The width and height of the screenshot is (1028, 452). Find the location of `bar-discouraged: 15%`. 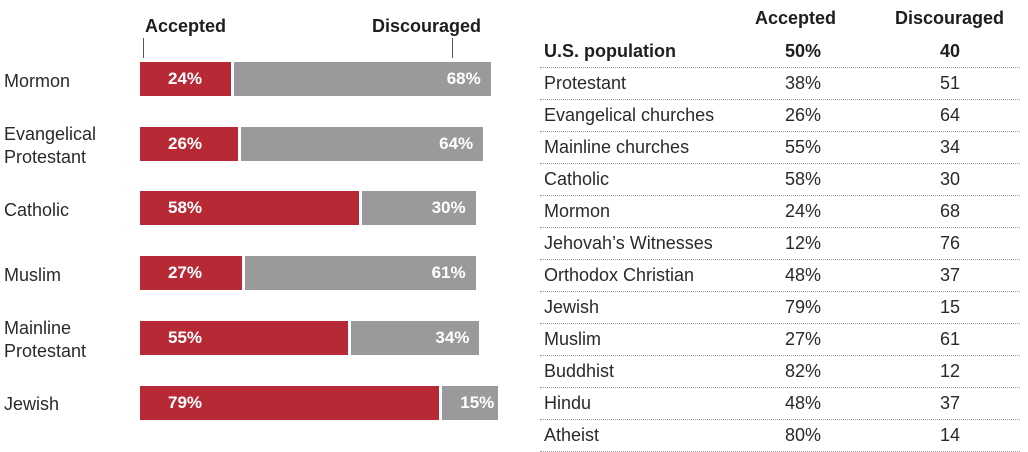

bar-discouraged: 15% is located at coordinates (470, 402).